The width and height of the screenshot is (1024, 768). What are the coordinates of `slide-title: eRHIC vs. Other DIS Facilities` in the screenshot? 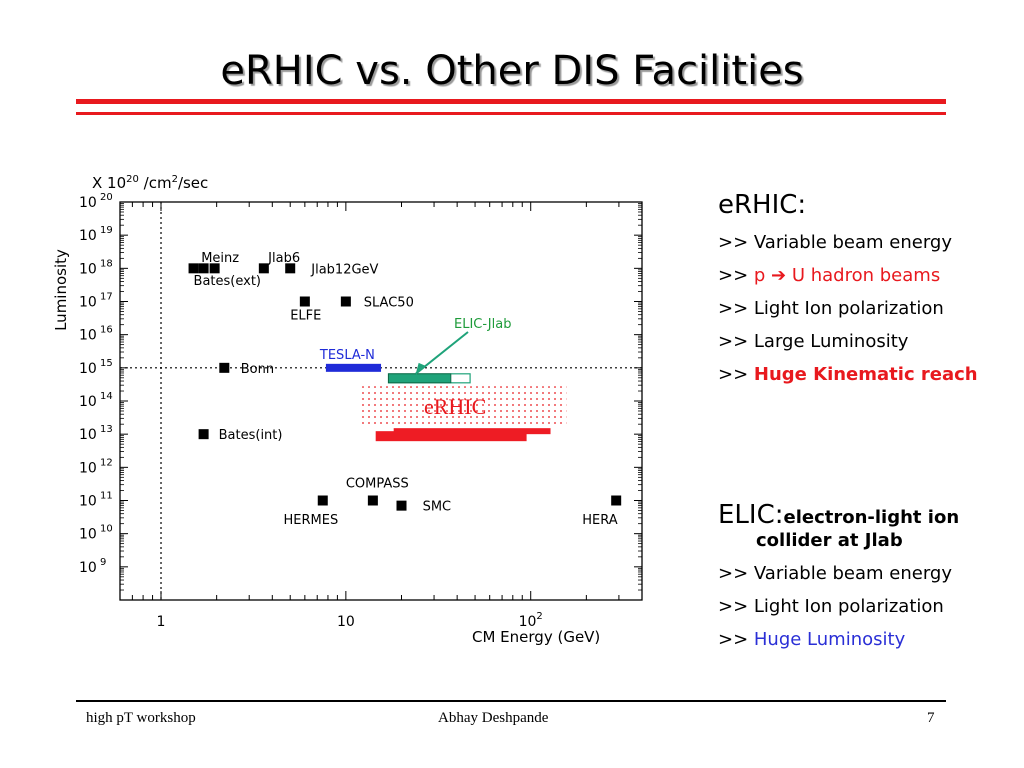 It's located at (512, 71).